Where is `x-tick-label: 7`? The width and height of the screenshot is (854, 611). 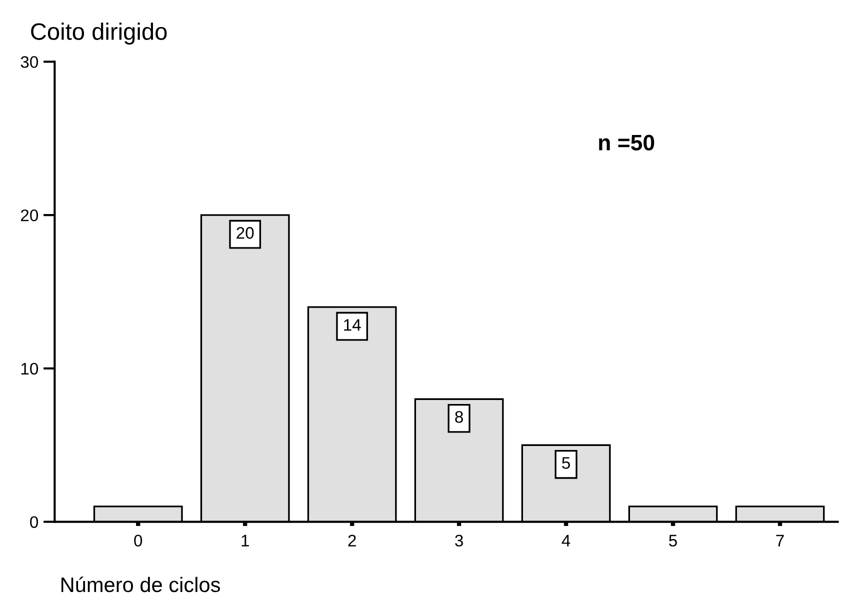
x-tick-label: 7 is located at coordinates (780, 540).